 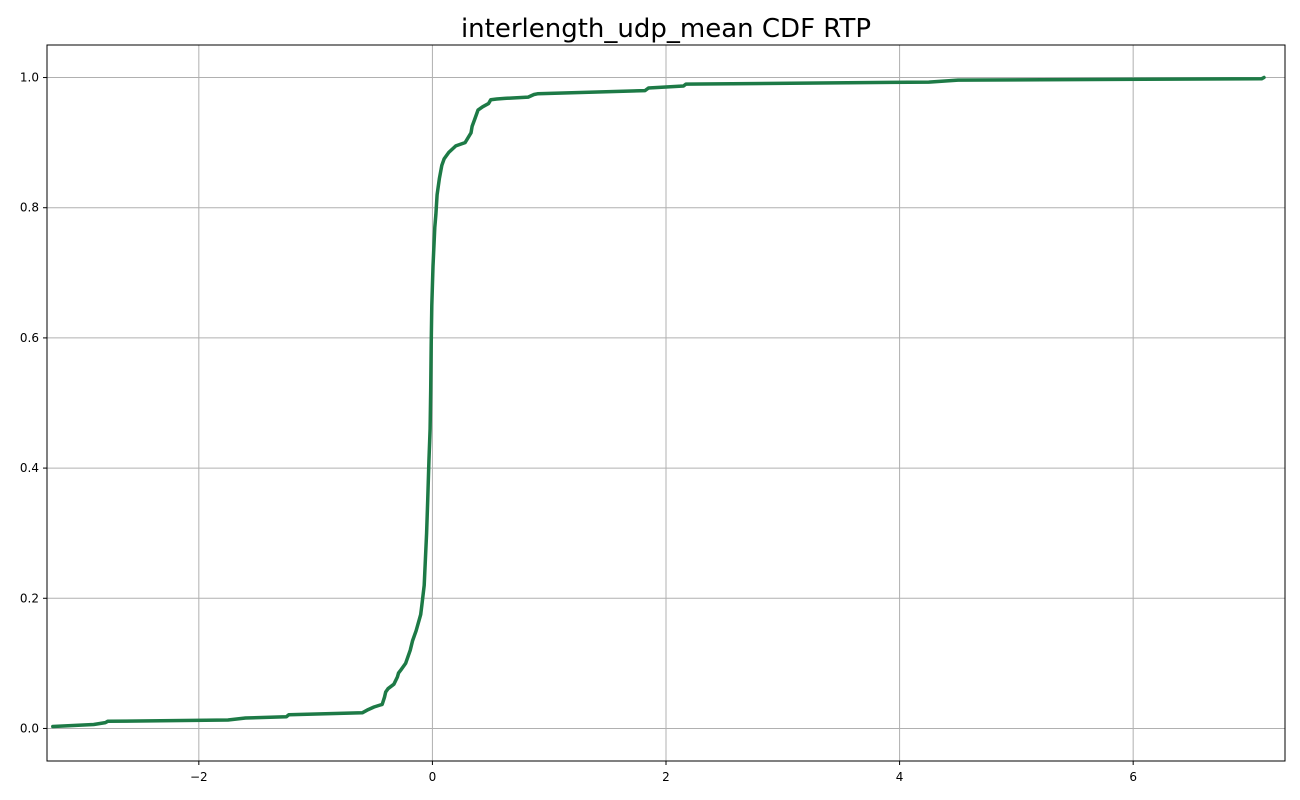 I want to click on y-tick-label: 0.6, so click(x=29, y=338).